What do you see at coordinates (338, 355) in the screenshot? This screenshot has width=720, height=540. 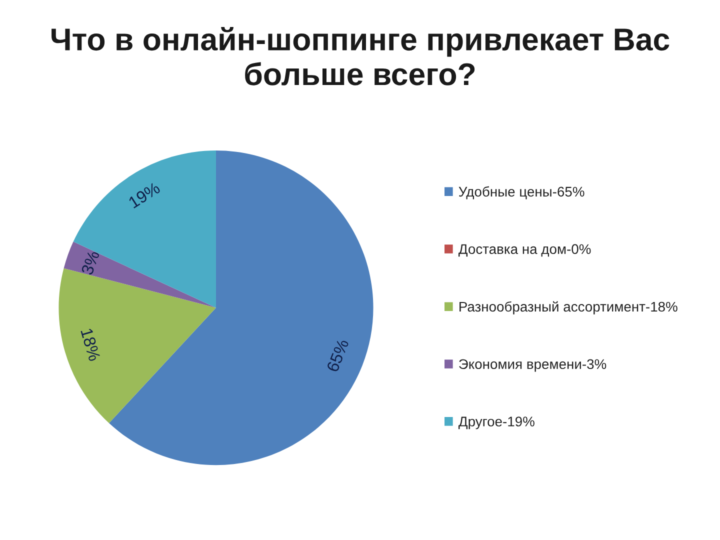 I see `data-label: 65%` at bounding box center [338, 355].